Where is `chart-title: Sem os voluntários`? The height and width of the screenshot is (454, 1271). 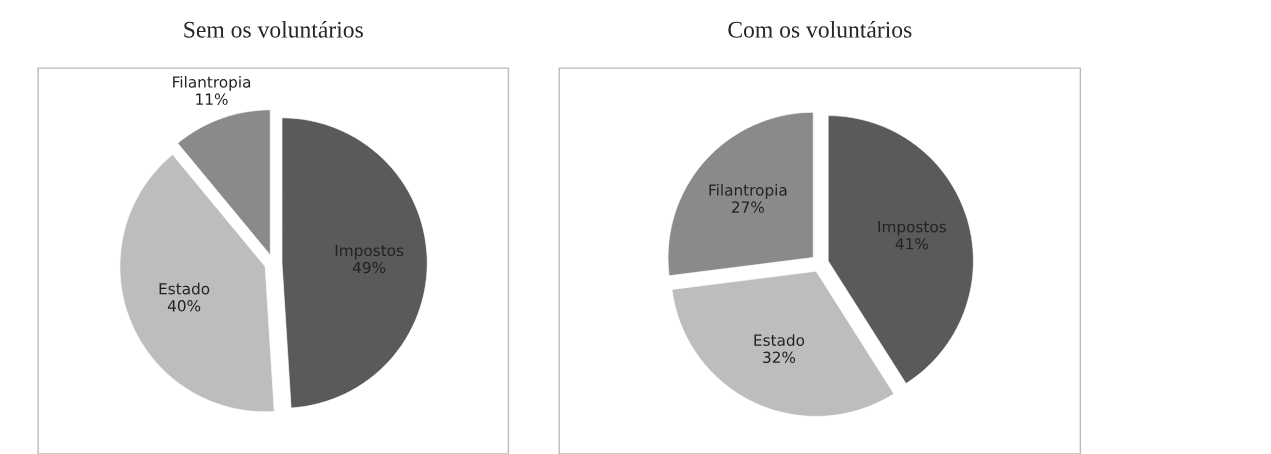 chart-title: Sem os voluntários is located at coordinates (273, 29).